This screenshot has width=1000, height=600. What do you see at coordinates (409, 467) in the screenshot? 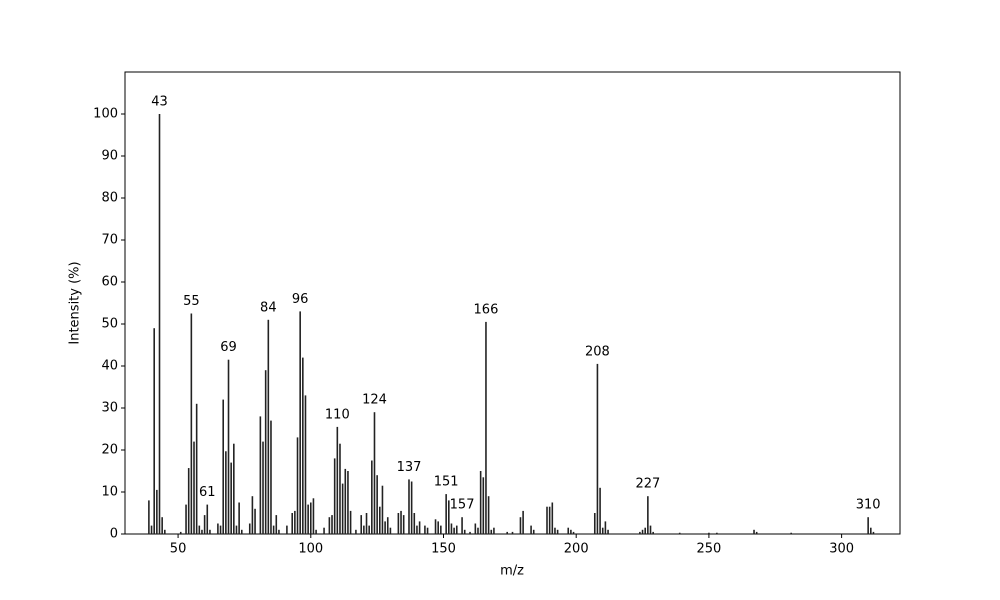
I see `peak-label: 137` at bounding box center [409, 467].